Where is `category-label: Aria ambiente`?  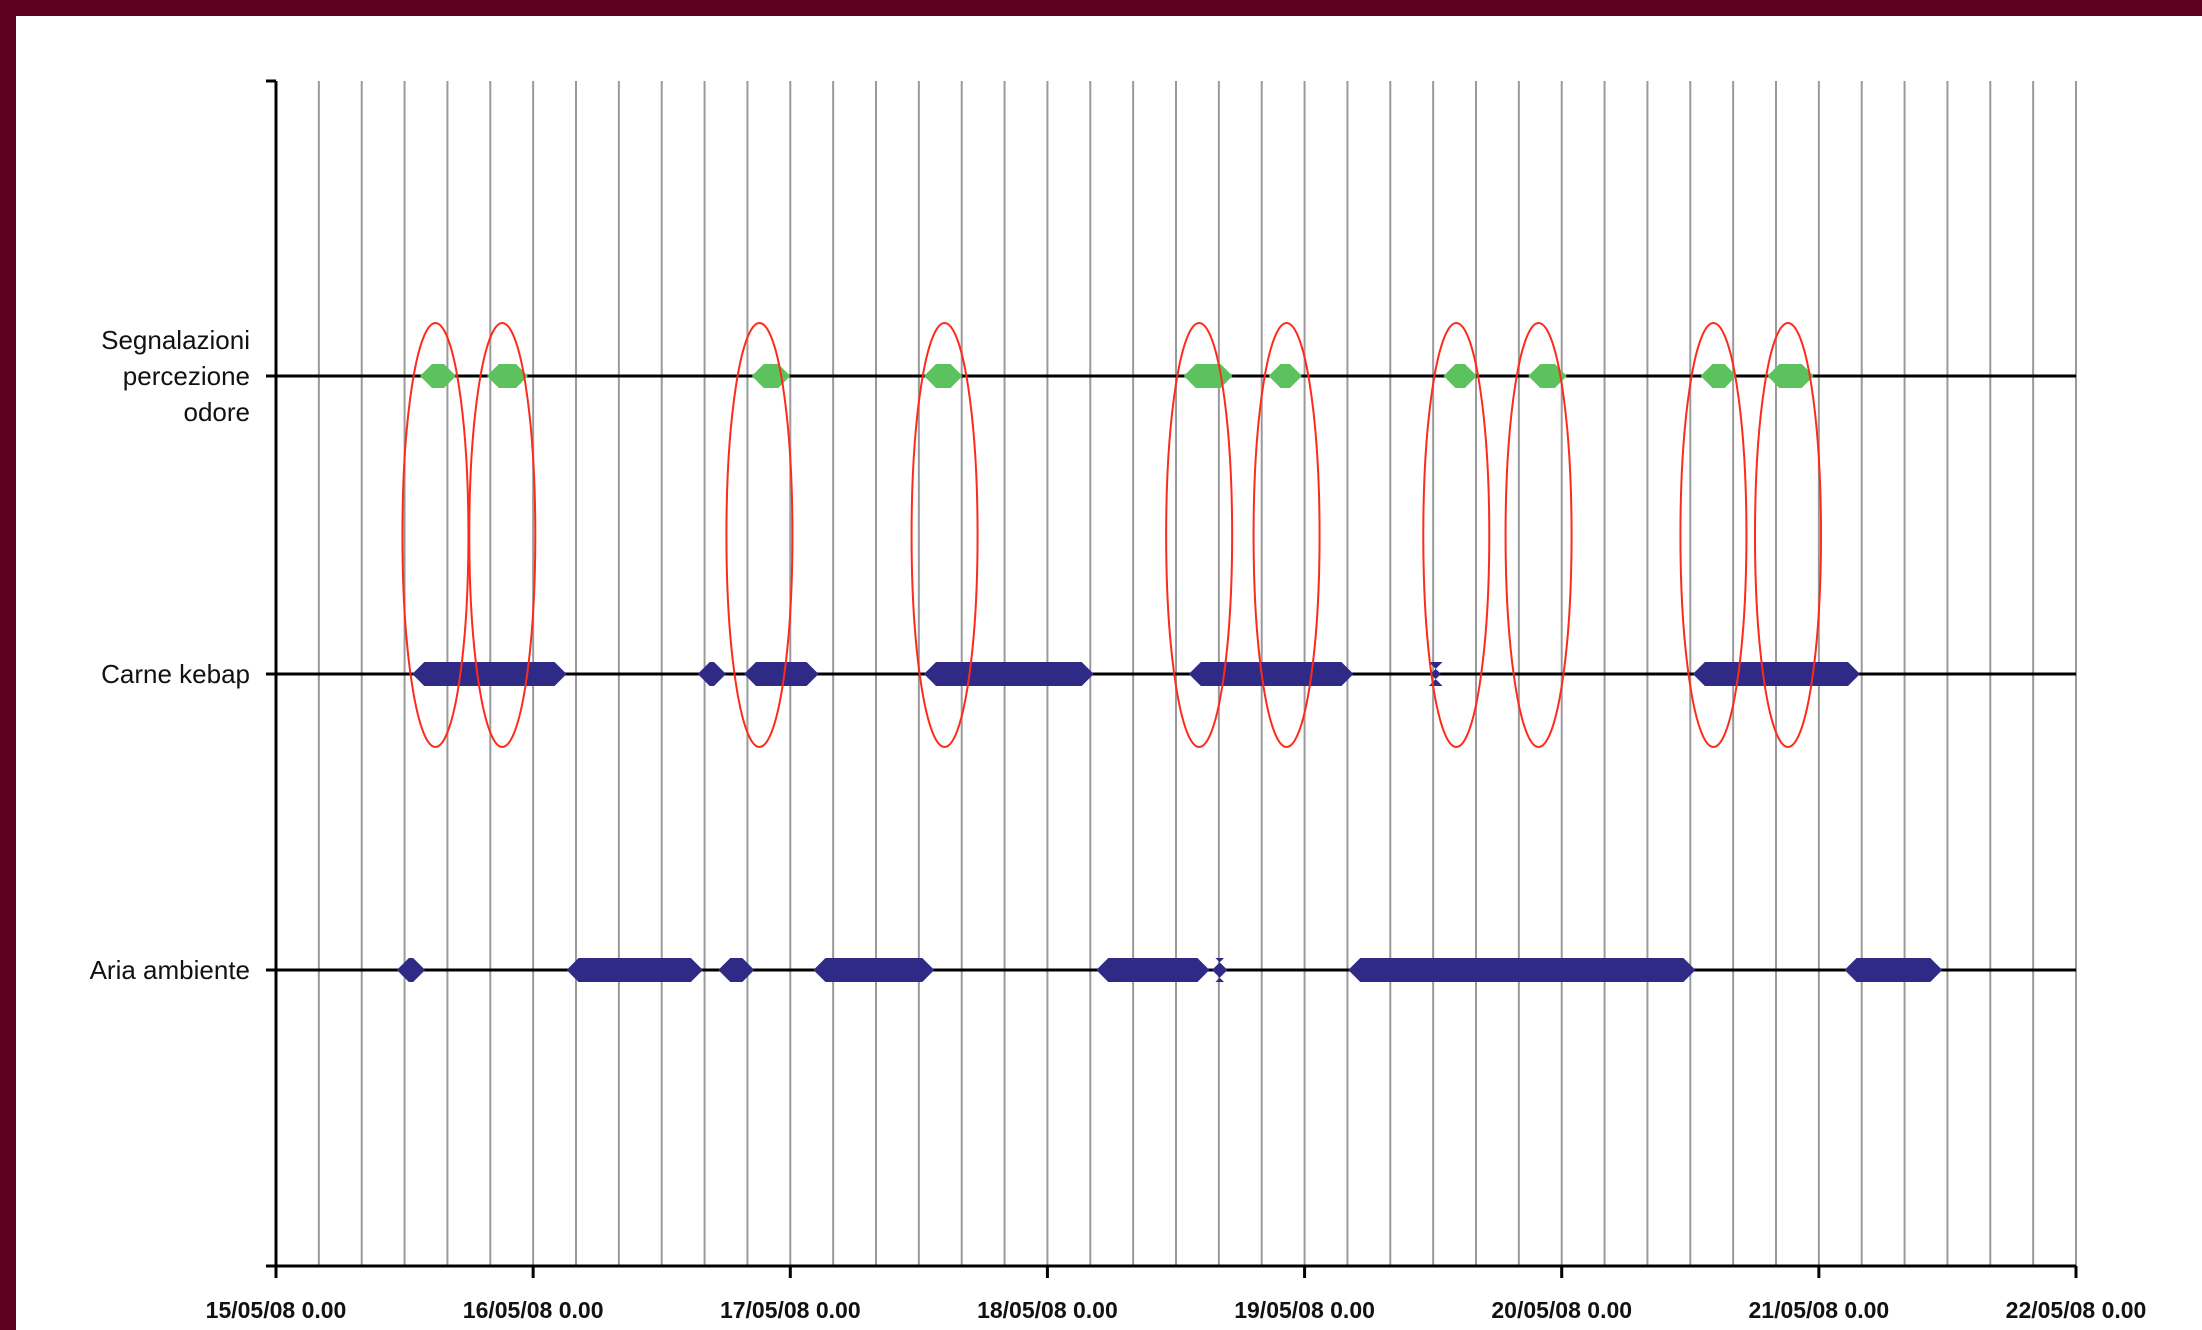 category-label: Aria ambiente is located at coordinates (170, 970).